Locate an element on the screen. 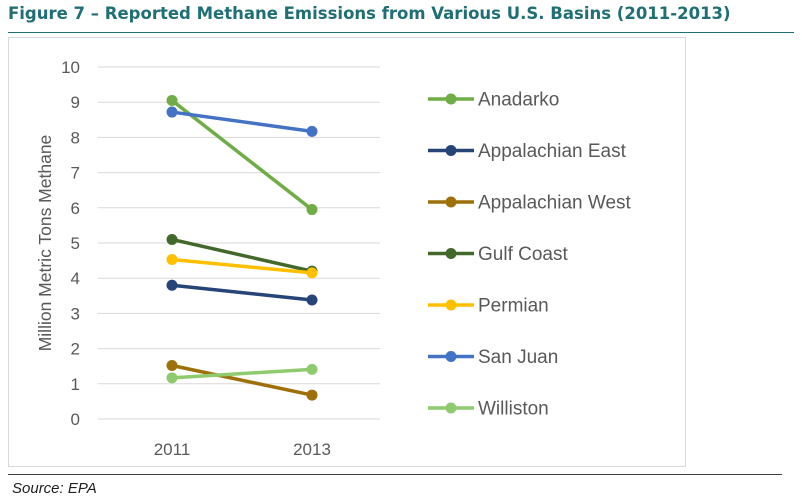 This screenshot has height=504, width=802. legend-marker-permian is located at coordinates (451, 305).